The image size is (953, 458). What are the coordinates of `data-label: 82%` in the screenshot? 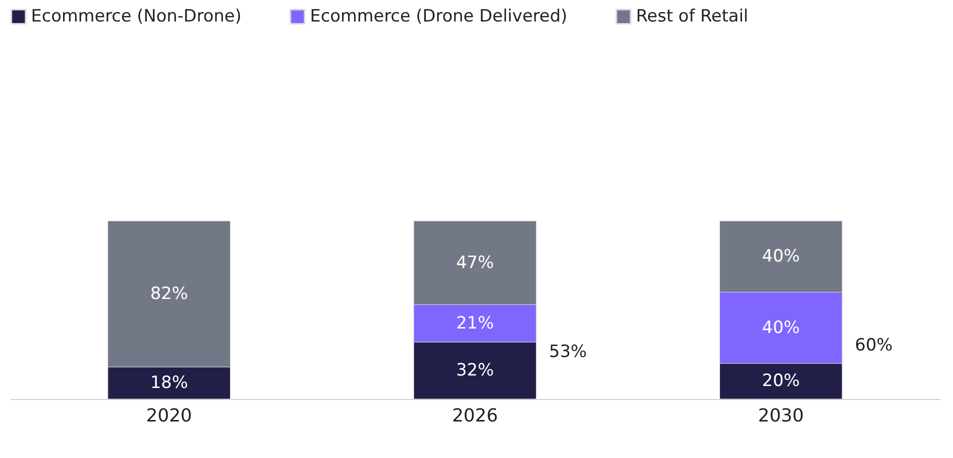 It's located at (169, 294).